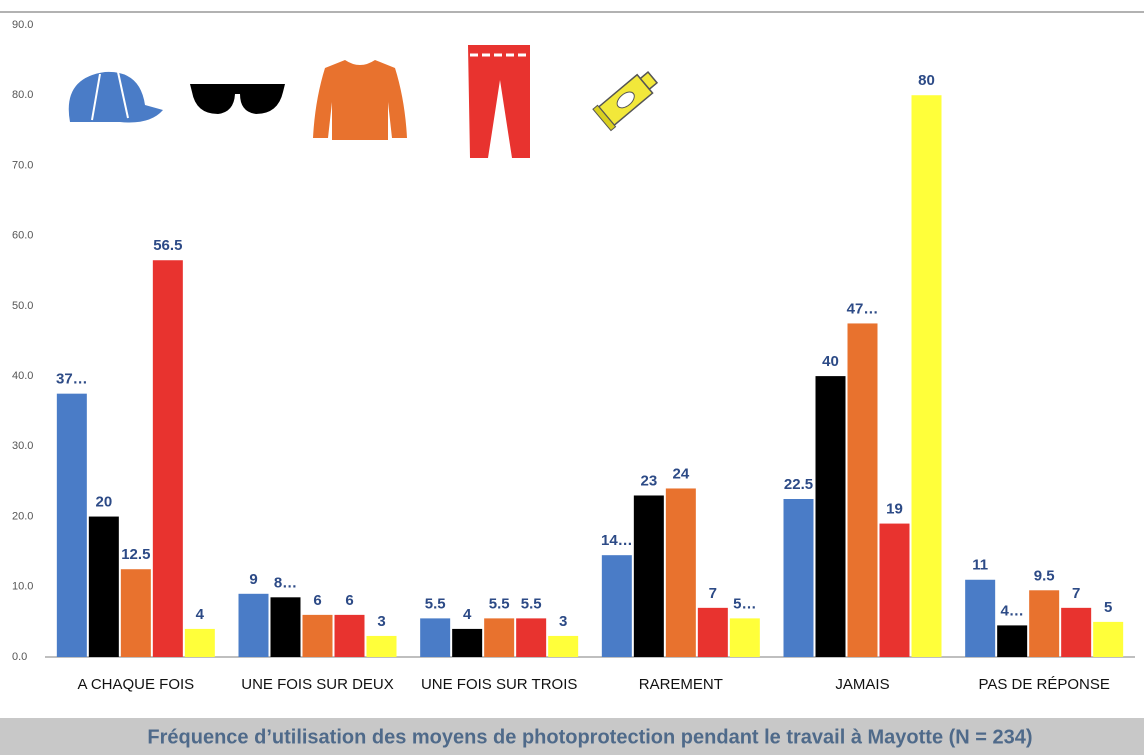 The width and height of the screenshot is (1144, 755). Describe the element at coordinates (681, 684) in the screenshot. I see `x-tick-label: RAREMENT` at that location.